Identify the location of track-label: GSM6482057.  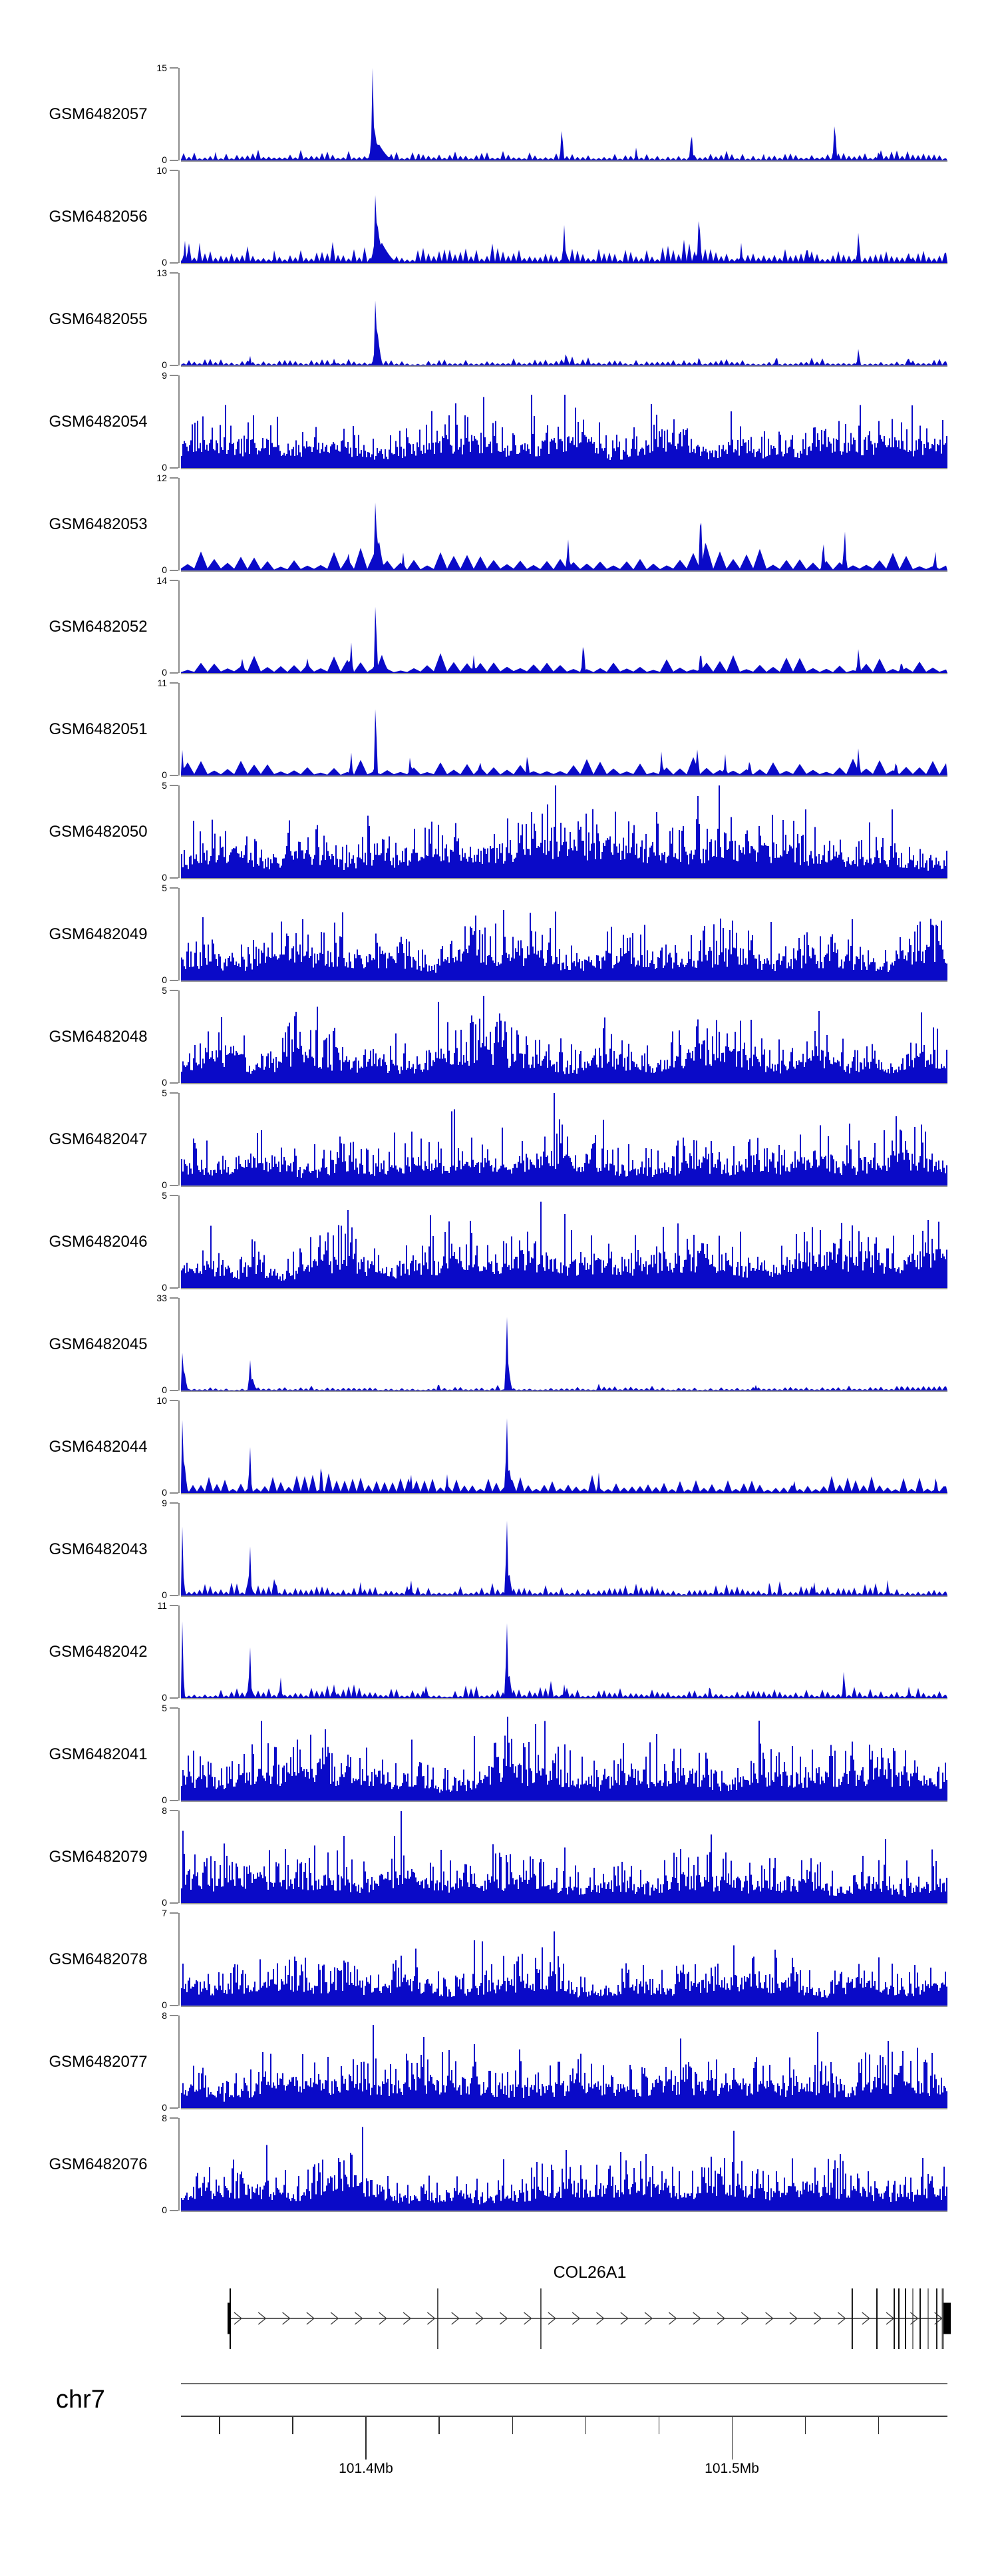
(98, 114).